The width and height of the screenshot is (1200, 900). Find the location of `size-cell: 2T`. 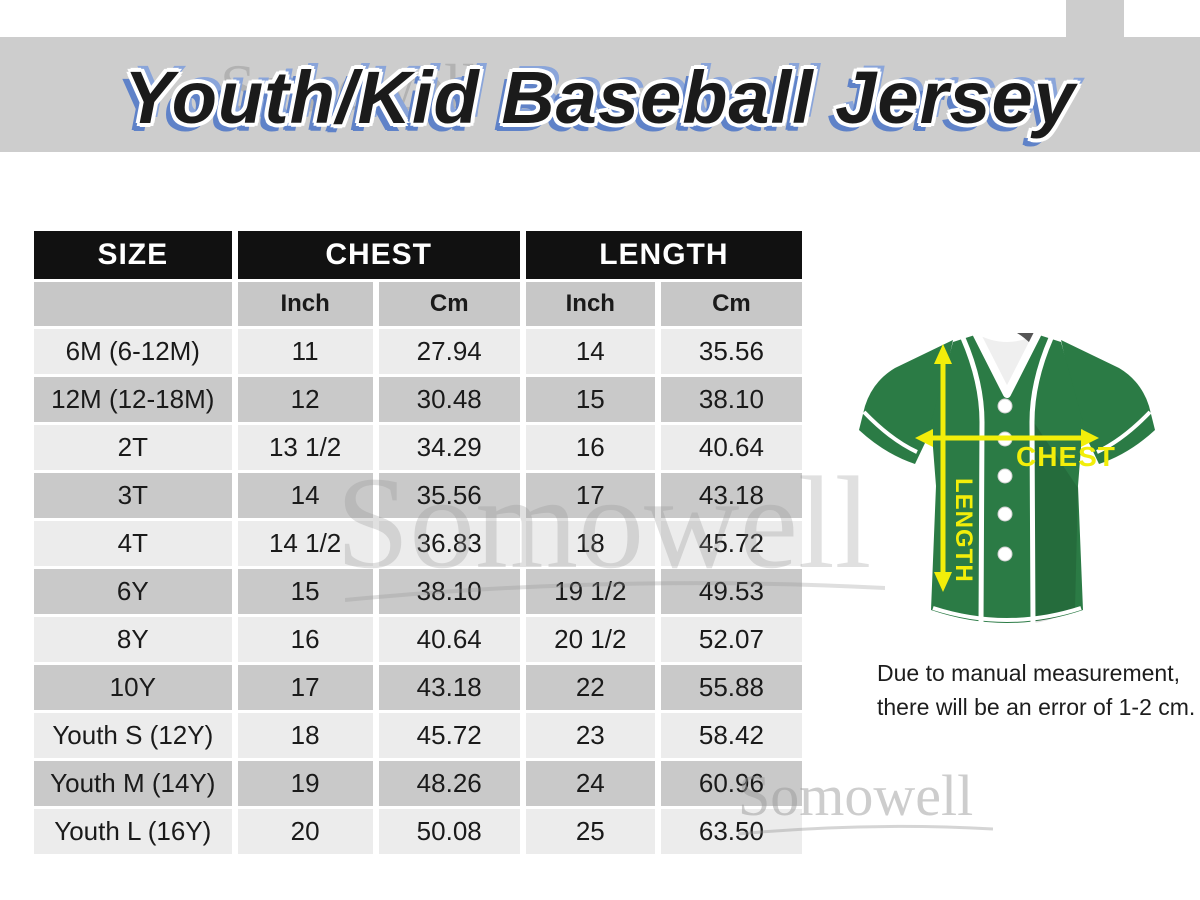

size-cell: 2T is located at coordinates (133, 447).